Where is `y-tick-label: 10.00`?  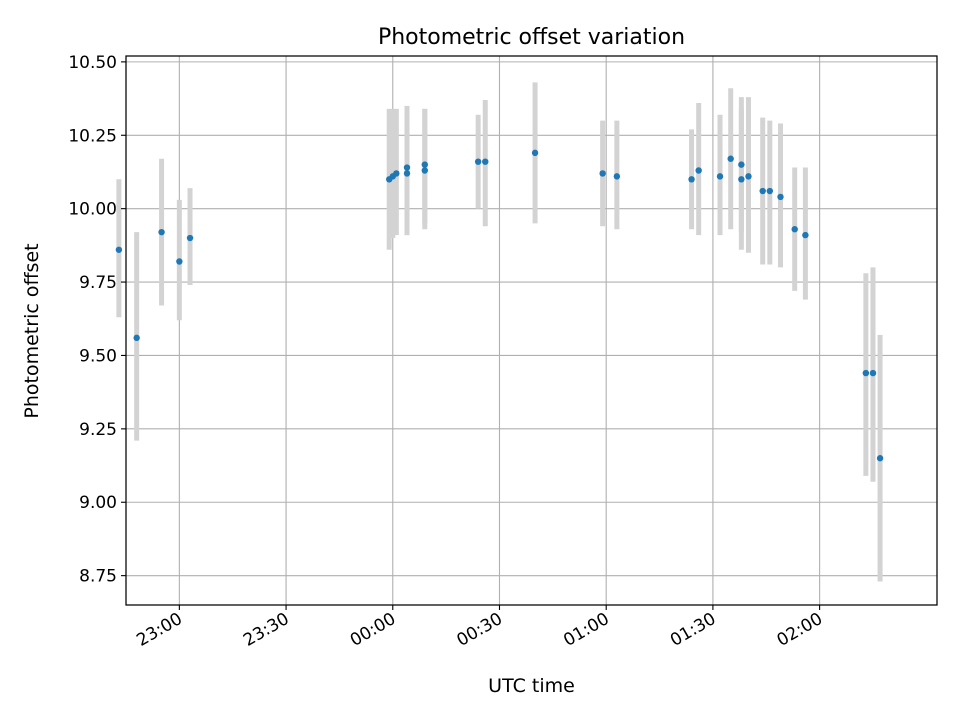 y-tick-label: 10.00 is located at coordinates (92, 210).